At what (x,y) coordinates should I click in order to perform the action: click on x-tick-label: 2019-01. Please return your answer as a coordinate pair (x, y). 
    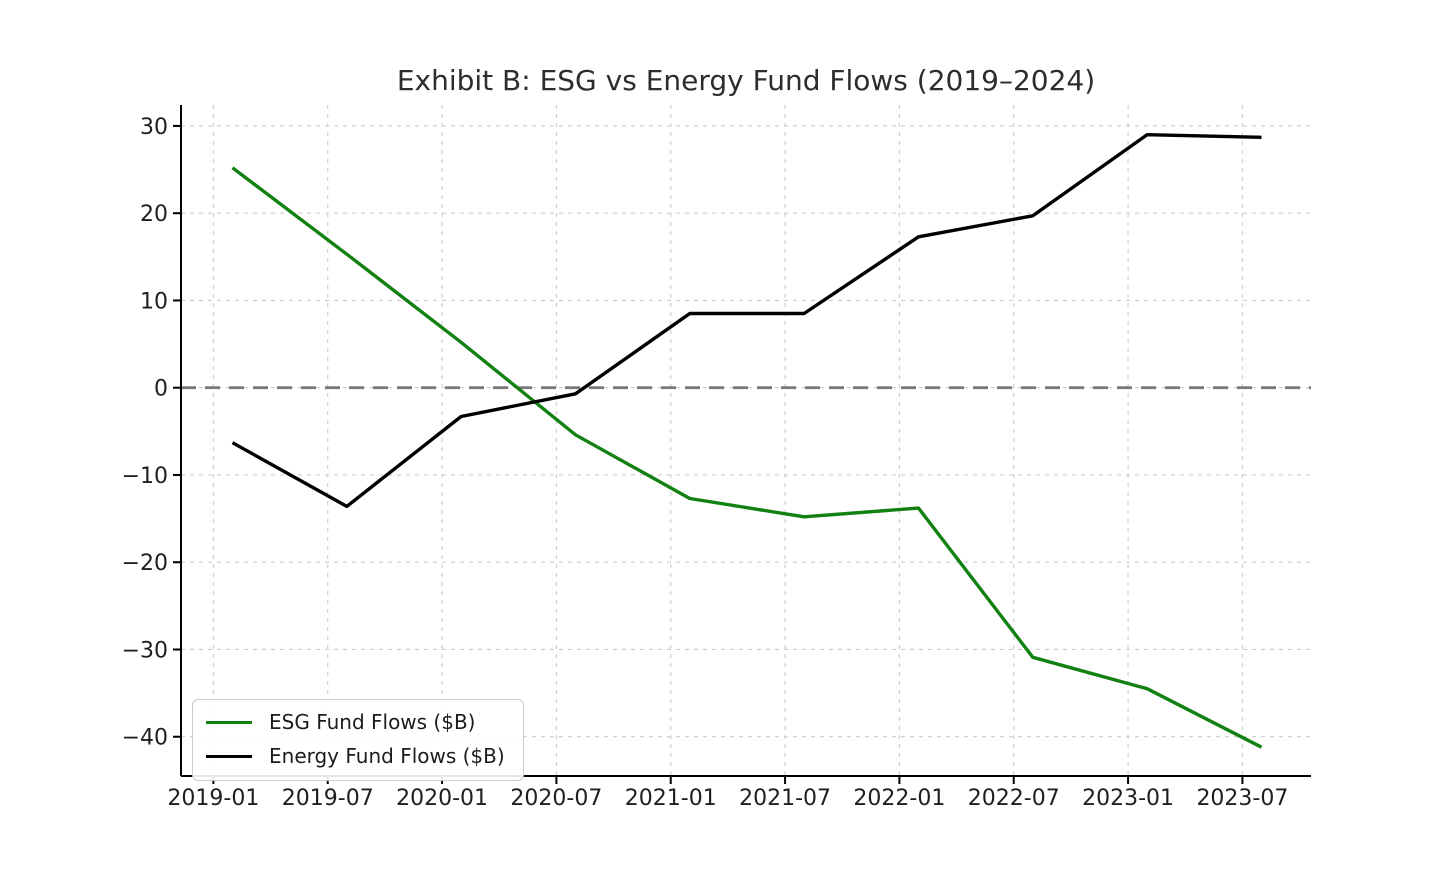
    Looking at the image, I should click on (213, 798).